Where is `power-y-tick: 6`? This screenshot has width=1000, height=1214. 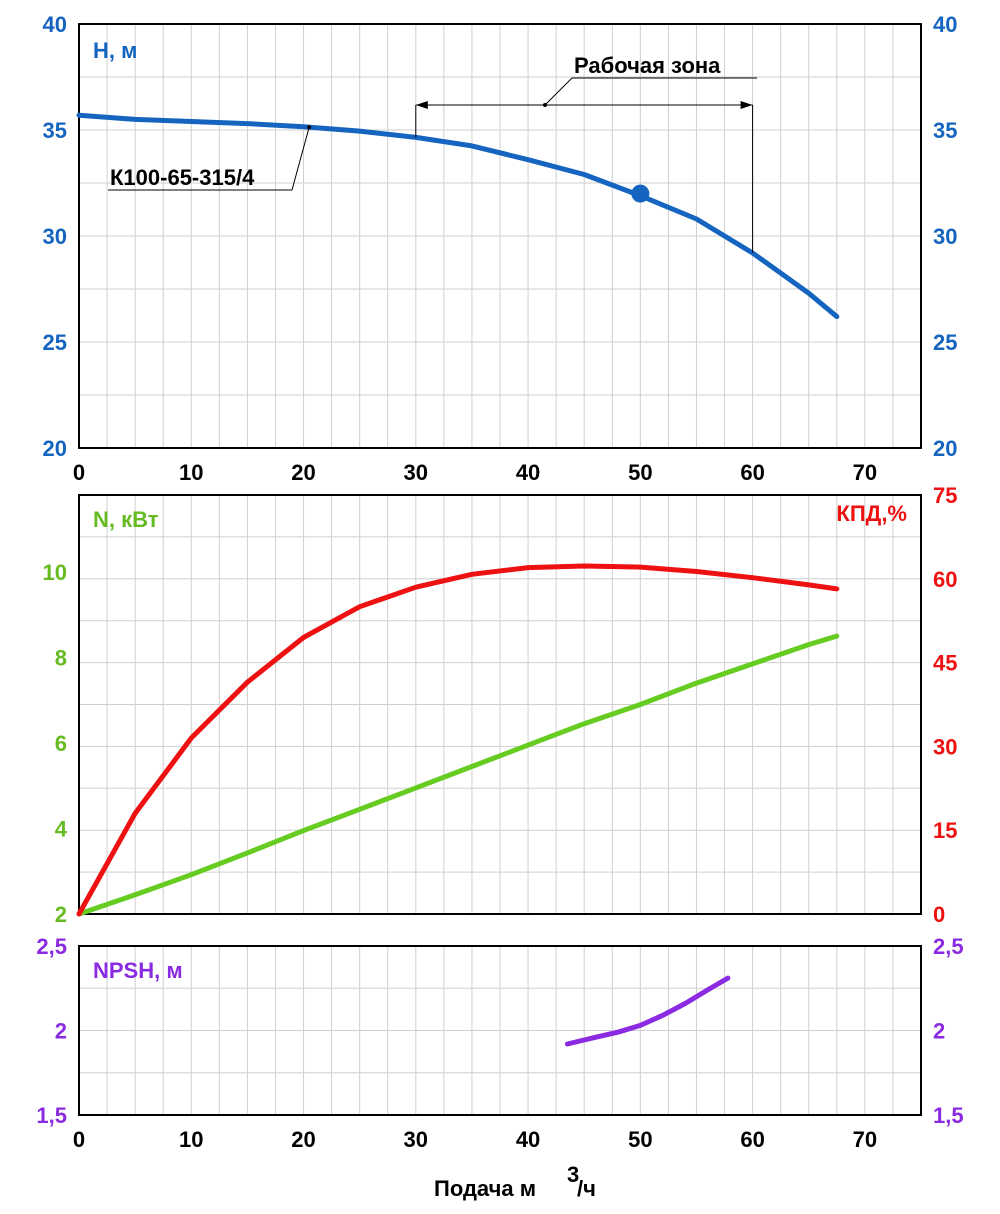
power-y-tick: 6 is located at coordinates (61, 743).